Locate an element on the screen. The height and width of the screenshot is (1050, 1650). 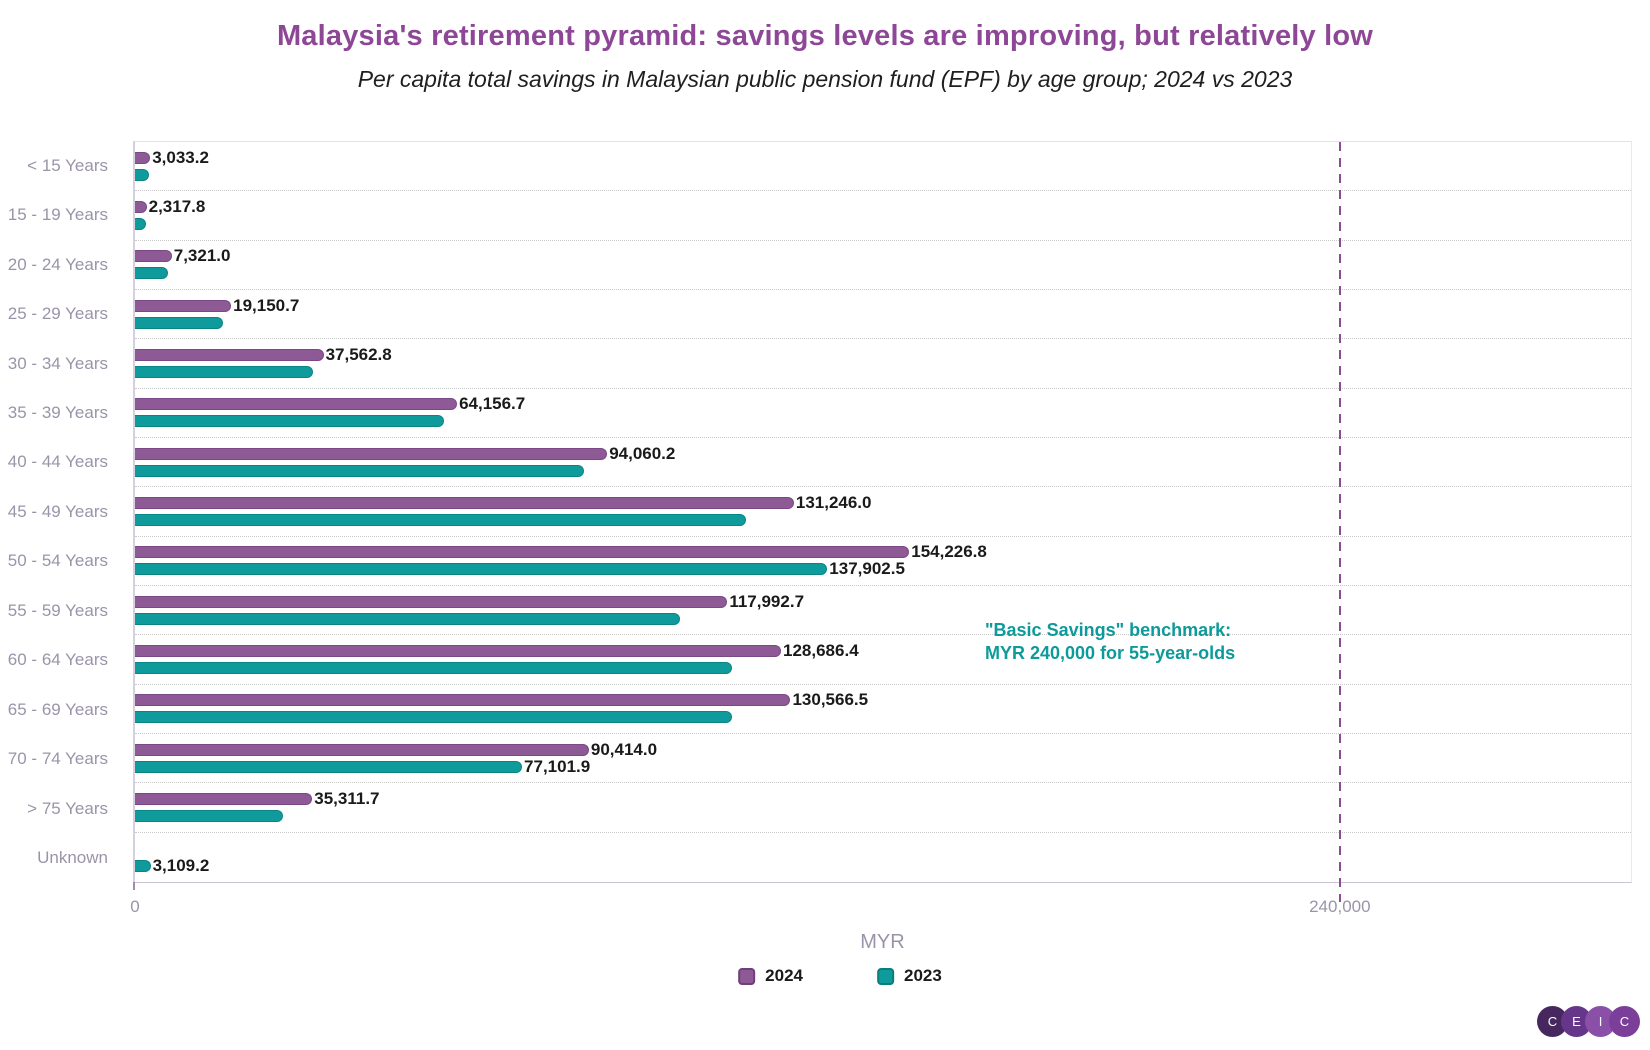
benchmark-annotation-line1: "Basic Savings" benchmark: is located at coordinates (1108, 630).